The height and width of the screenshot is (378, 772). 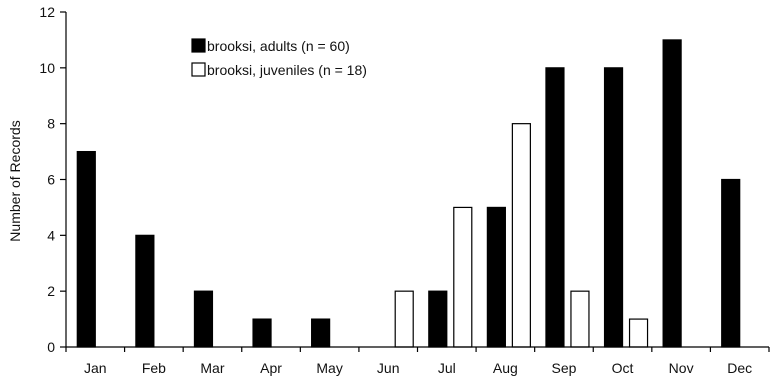 What do you see at coordinates (51, 291) in the screenshot?
I see `y-tick-label: 2` at bounding box center [51, 291].